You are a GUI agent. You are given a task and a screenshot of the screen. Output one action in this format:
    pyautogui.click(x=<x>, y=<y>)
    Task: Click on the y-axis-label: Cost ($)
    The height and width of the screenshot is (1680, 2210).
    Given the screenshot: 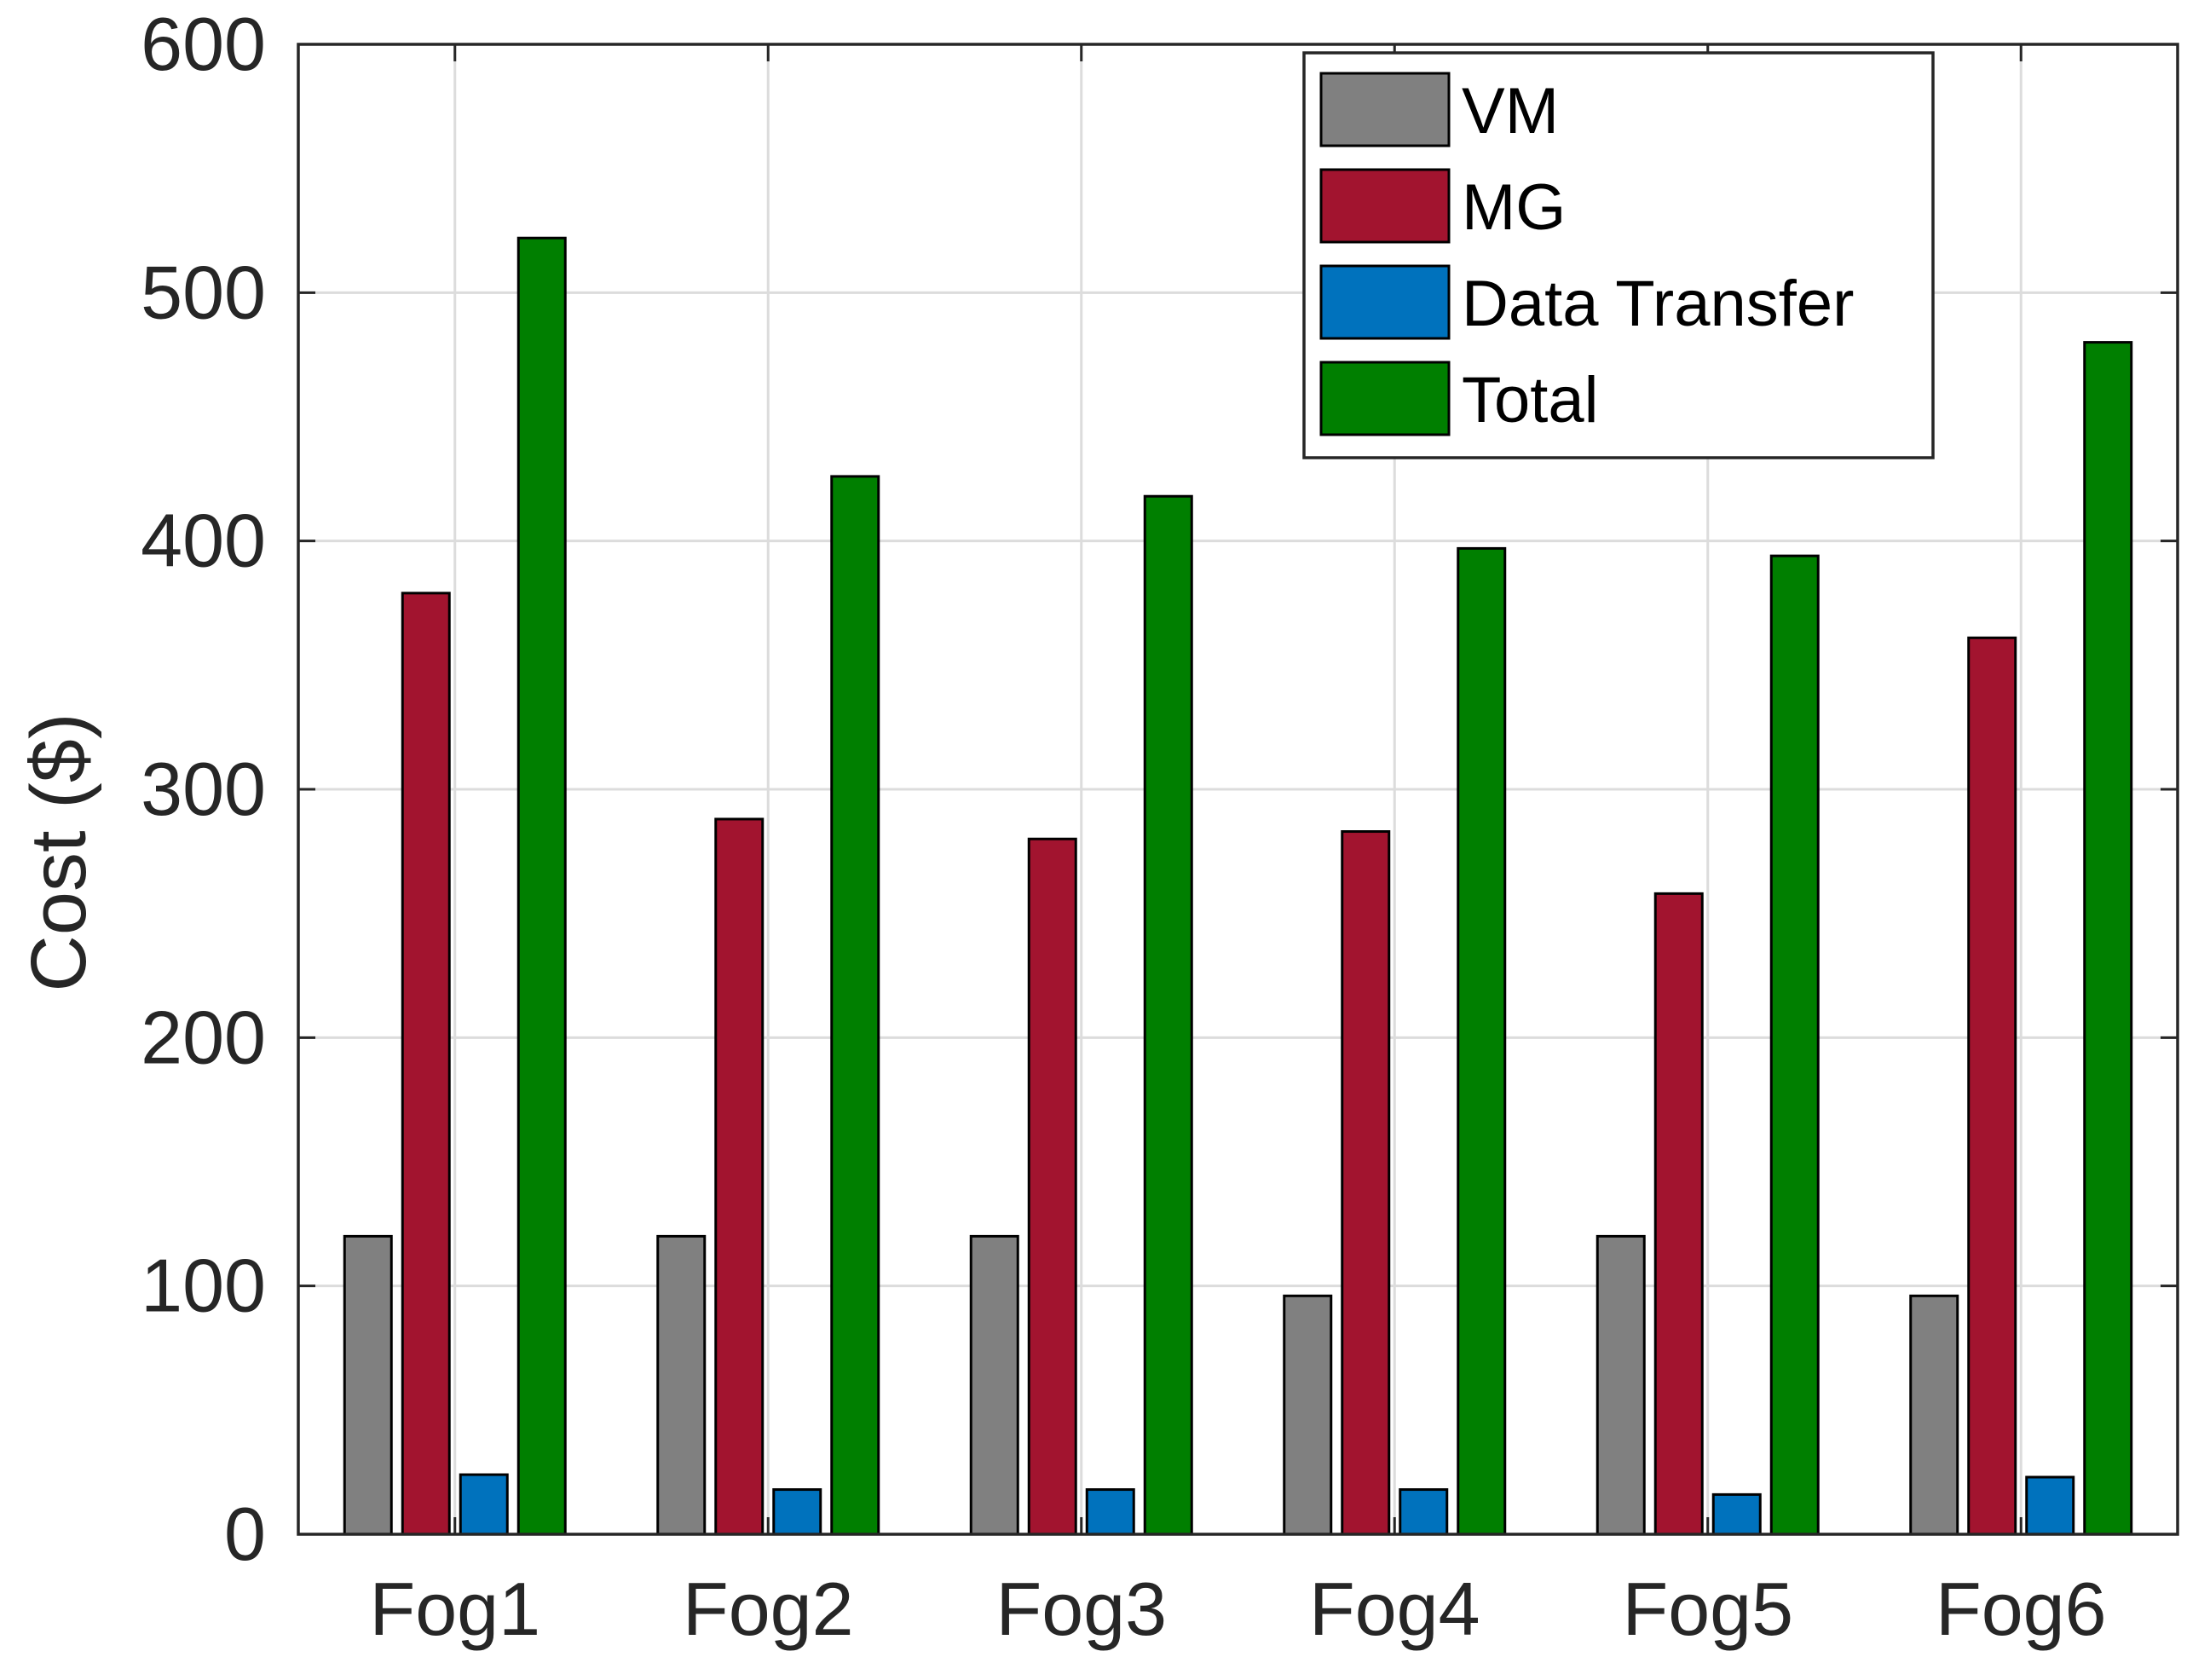 What is the action you would take?
    pyautogui.click(x=59, y=852)
    